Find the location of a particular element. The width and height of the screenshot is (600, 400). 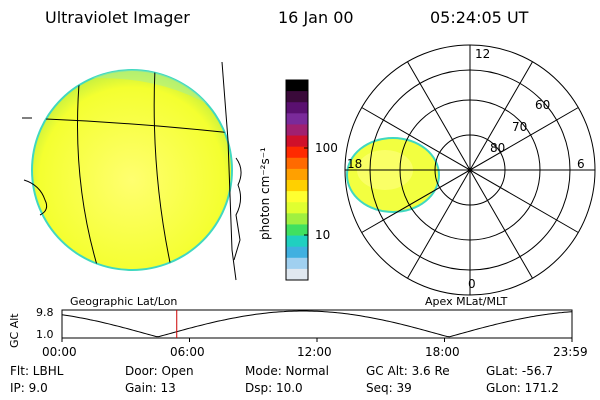

alt-xtick-2: 12:00 is located at coordinates (314, 352).